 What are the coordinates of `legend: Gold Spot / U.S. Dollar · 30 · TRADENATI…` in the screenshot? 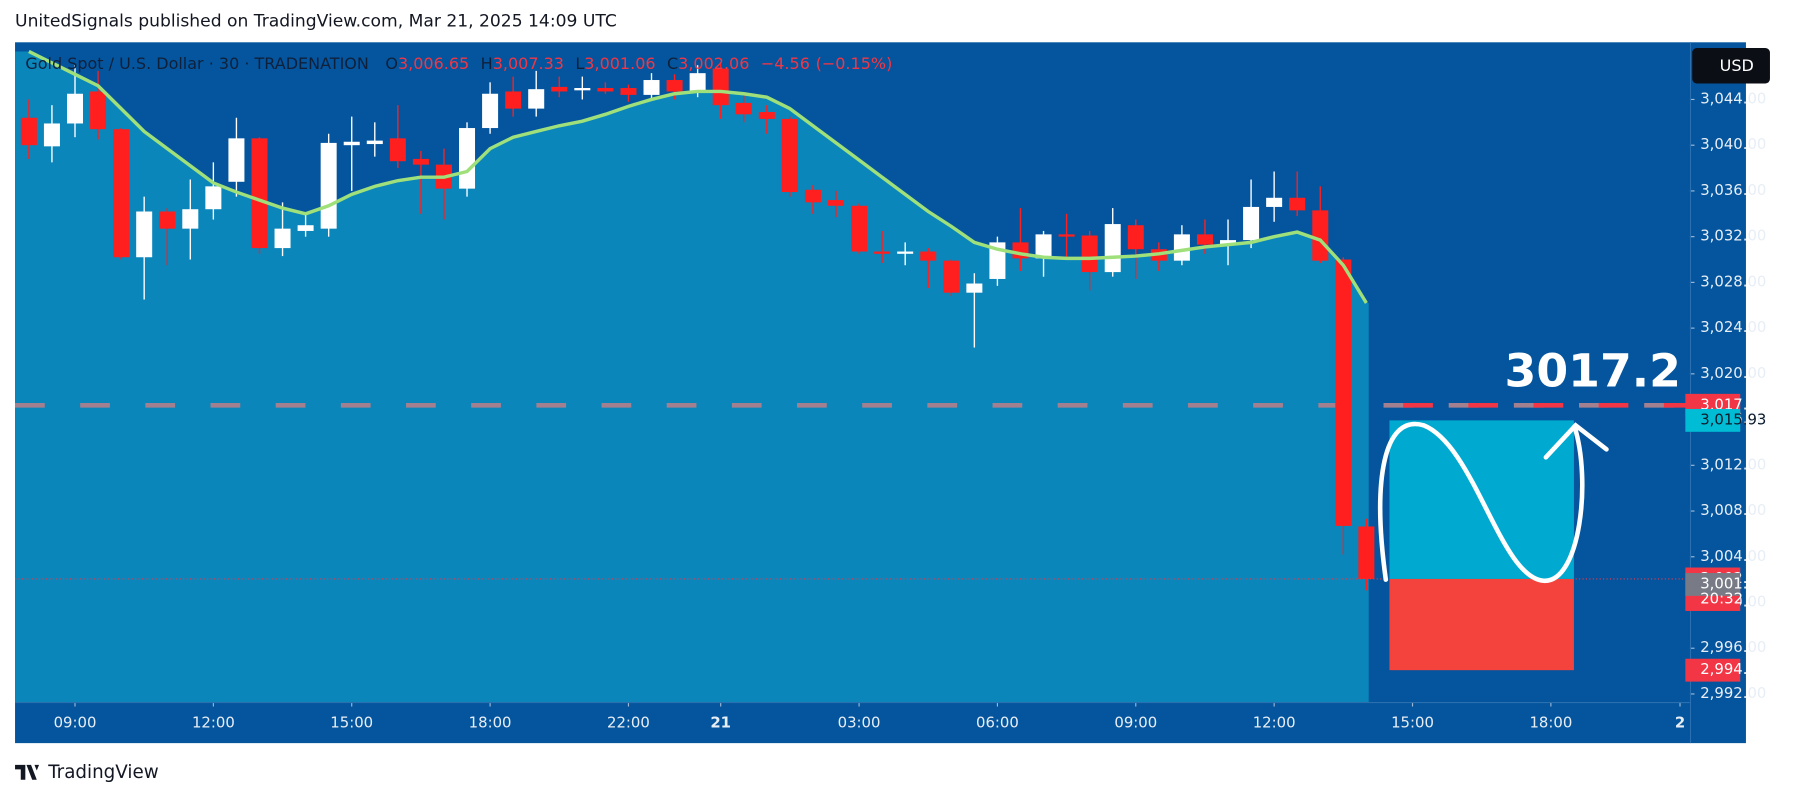 It's located at (458, 63).